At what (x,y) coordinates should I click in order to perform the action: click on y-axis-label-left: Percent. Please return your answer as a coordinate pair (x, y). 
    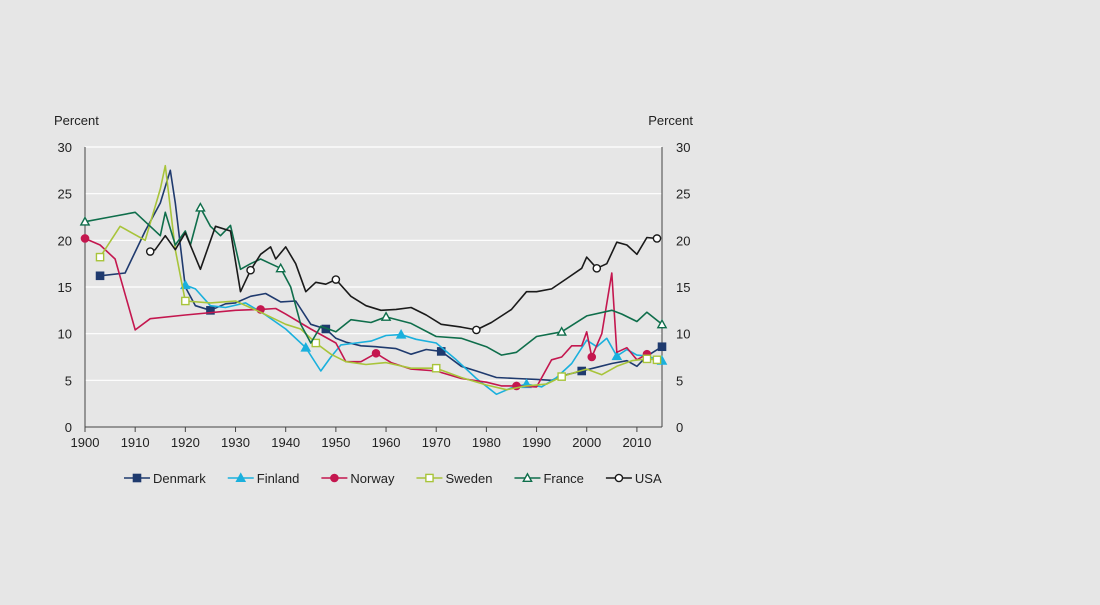
    Looking at the image, I should click on (76, 120).